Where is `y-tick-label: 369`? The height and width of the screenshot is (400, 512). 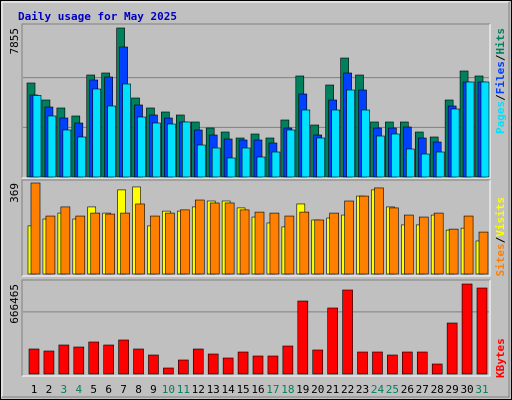 y-tick-label: 369 is located at coordinates (14, 193).